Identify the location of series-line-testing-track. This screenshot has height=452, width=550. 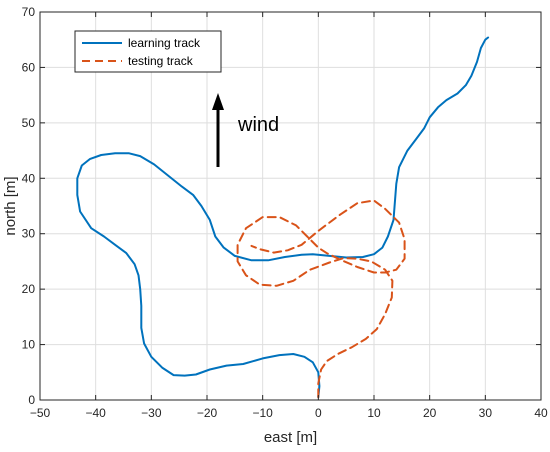
(321, 299).